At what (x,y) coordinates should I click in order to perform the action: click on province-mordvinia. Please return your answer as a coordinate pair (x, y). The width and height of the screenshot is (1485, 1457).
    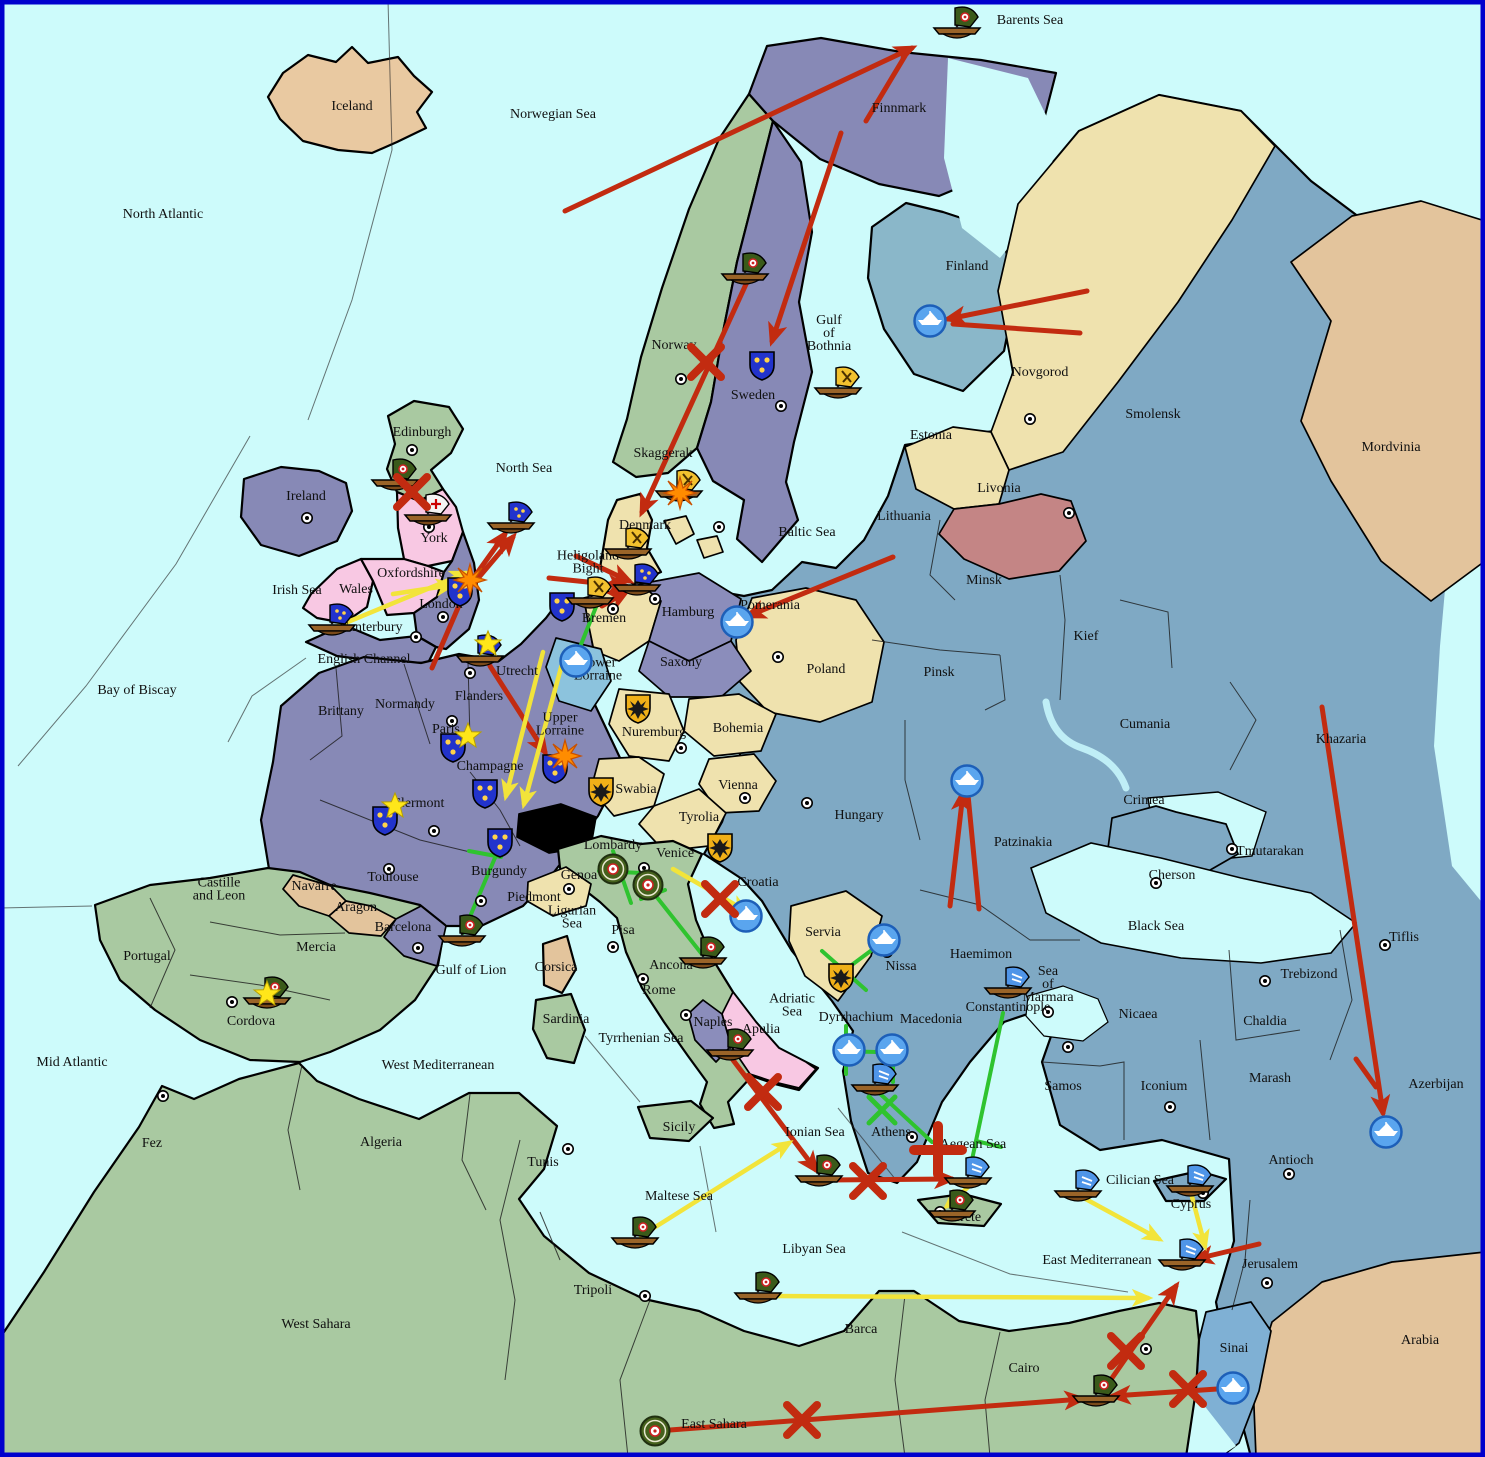
    Looking at the image, I should click on (1387, 401).